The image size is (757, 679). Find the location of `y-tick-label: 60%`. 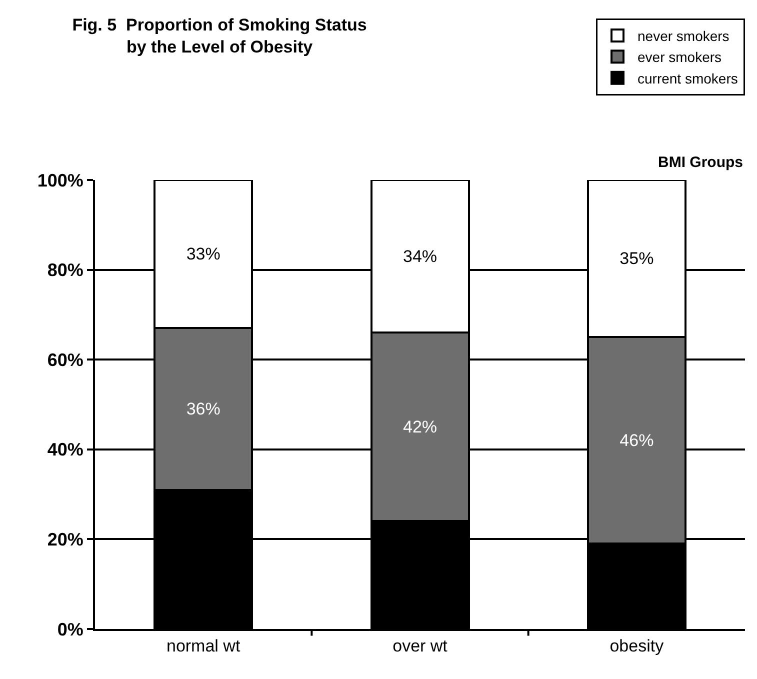

y-tick-label: 60% is located at coordinates (65, 360).